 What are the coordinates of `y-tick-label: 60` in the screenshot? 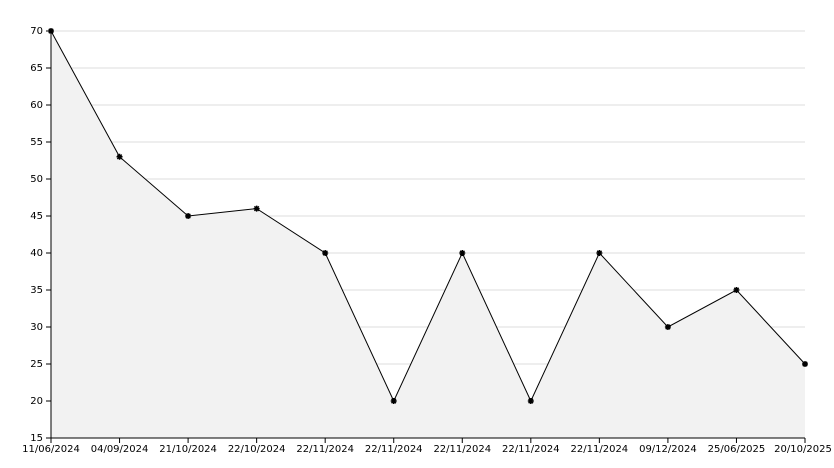 It's located at (36, 105).